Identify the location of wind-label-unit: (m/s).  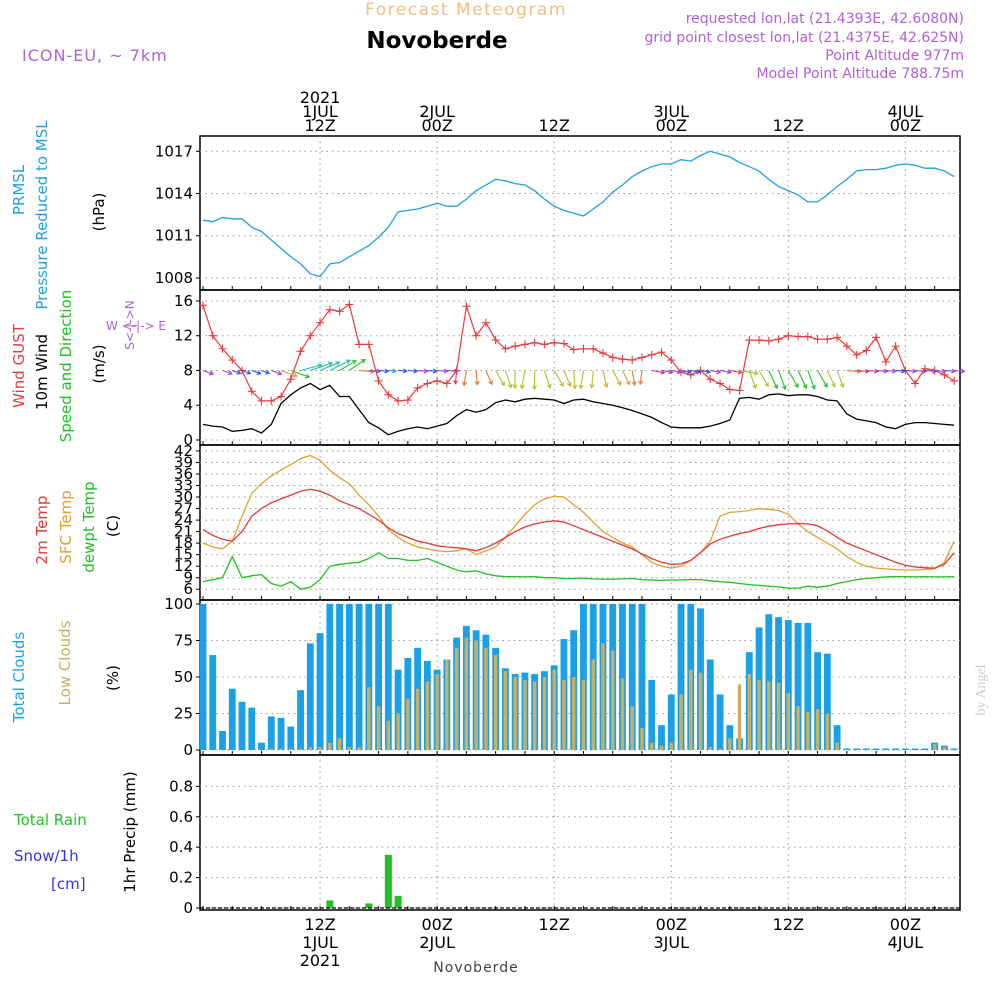
(99, 363).